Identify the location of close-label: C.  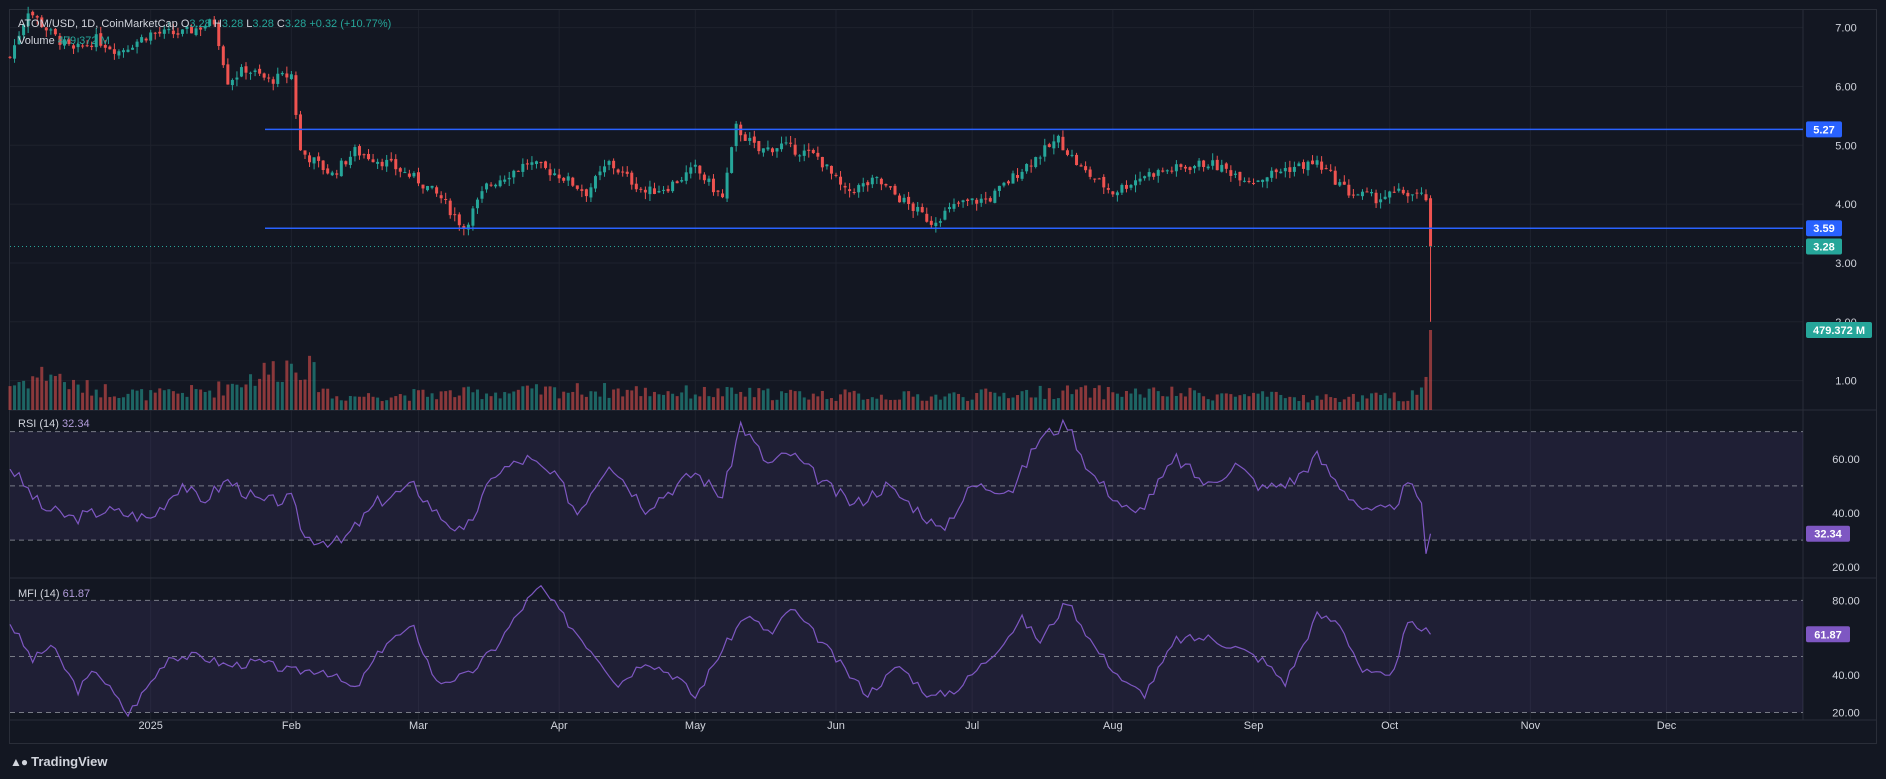
(280, 24).